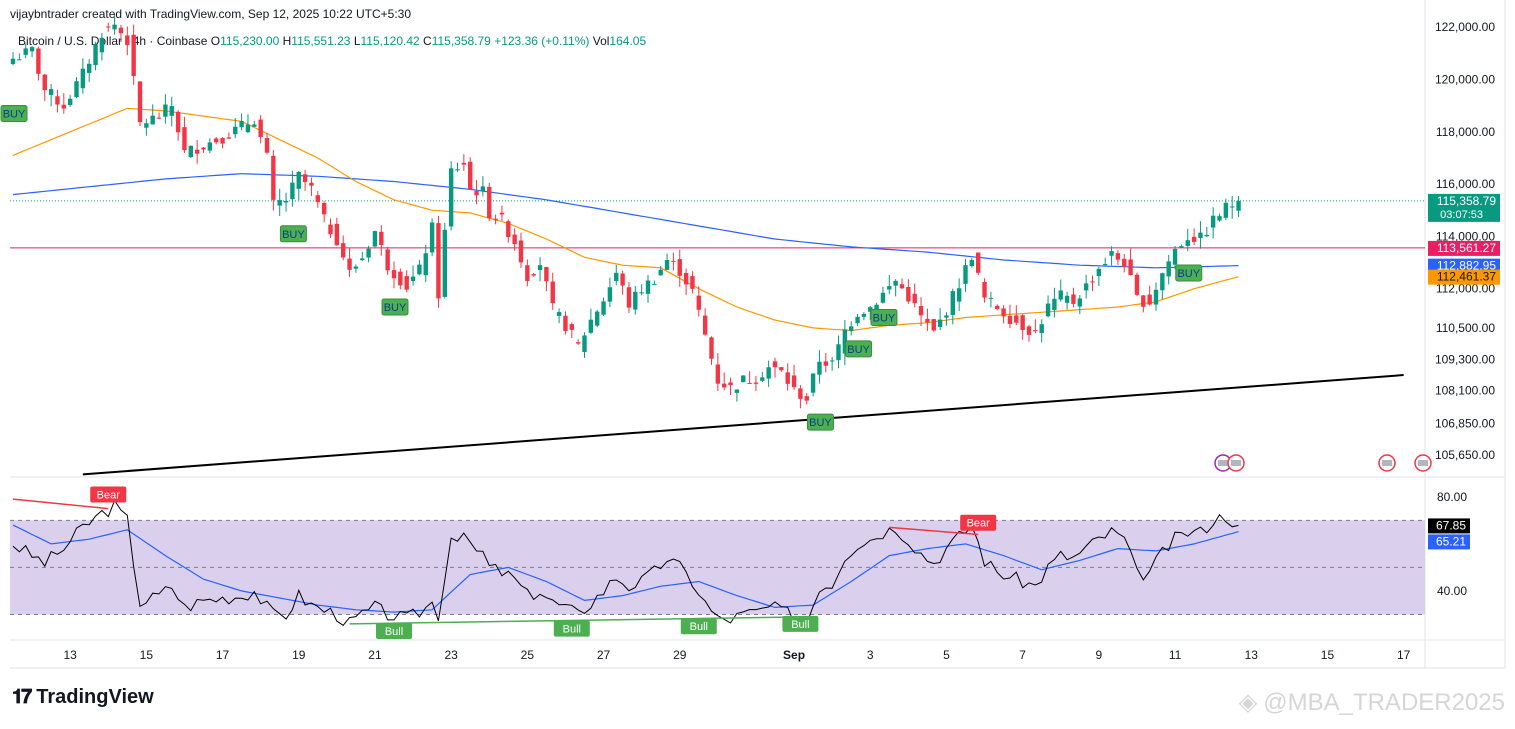 This screenshot has width=1515, height=729. Describe the element at coordinates (1223, 463) in the screenshot. I see `event-flag-body` at that location.